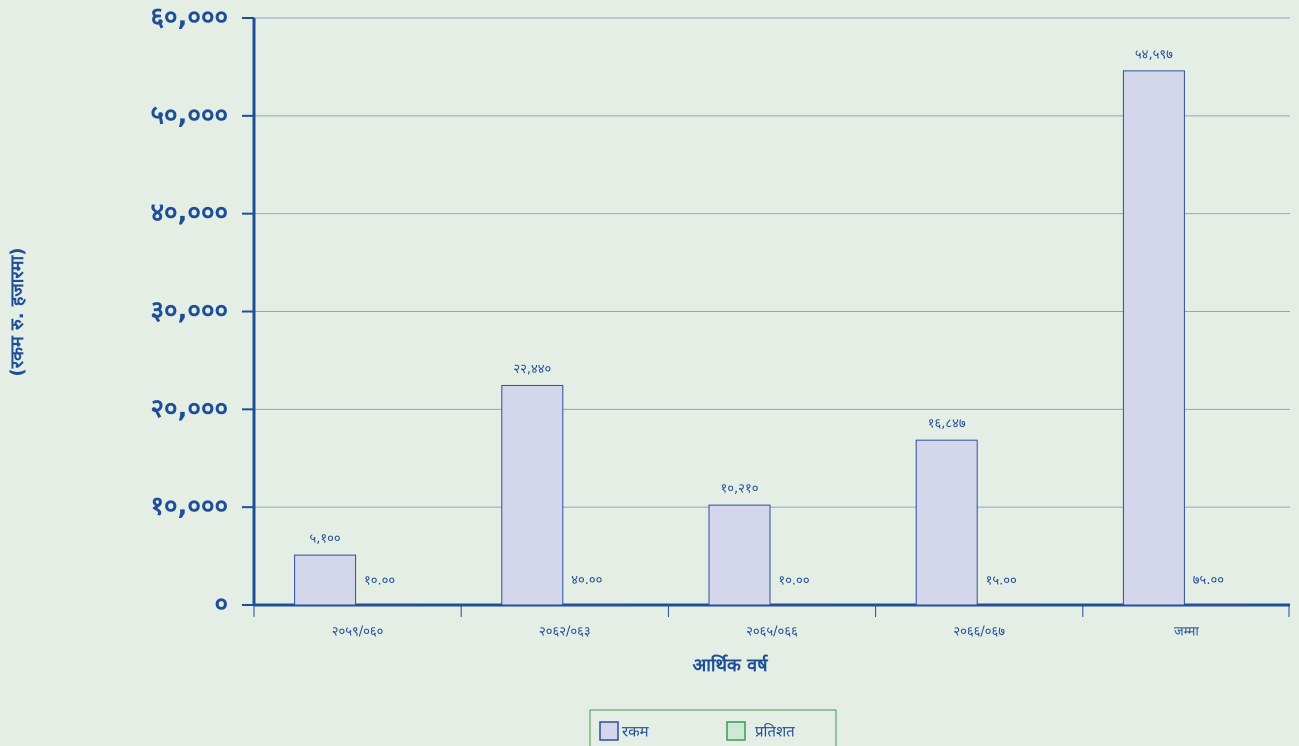  What do you see at coordinates (189, 18) in the screenshot?
I see `y-tick-label: ६०,०००` at bounding box center [189, 18].